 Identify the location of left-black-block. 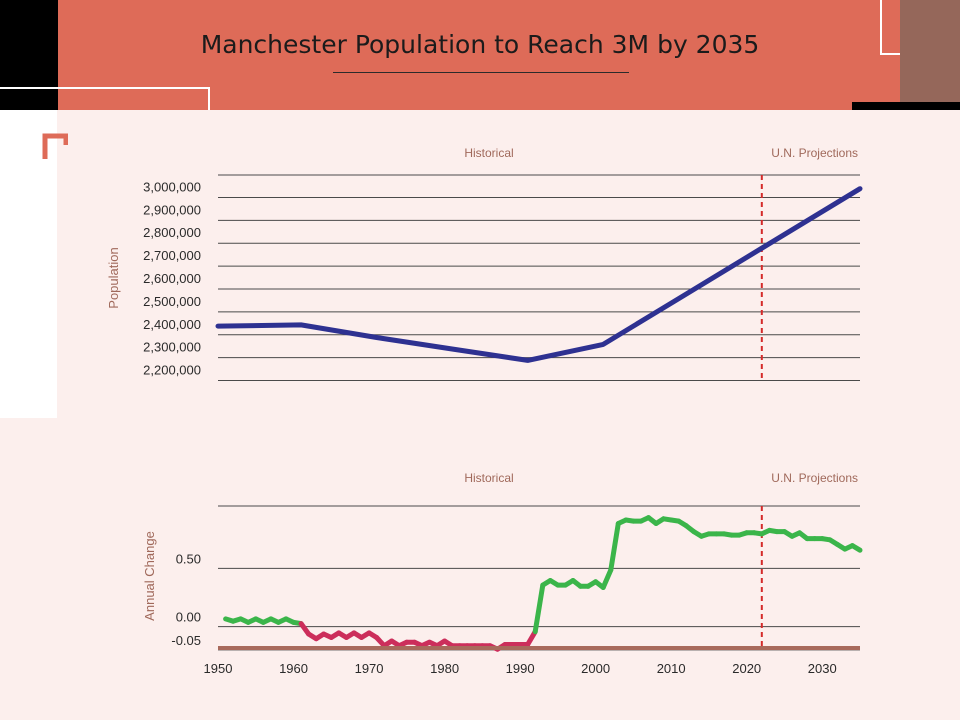
(29, 55).